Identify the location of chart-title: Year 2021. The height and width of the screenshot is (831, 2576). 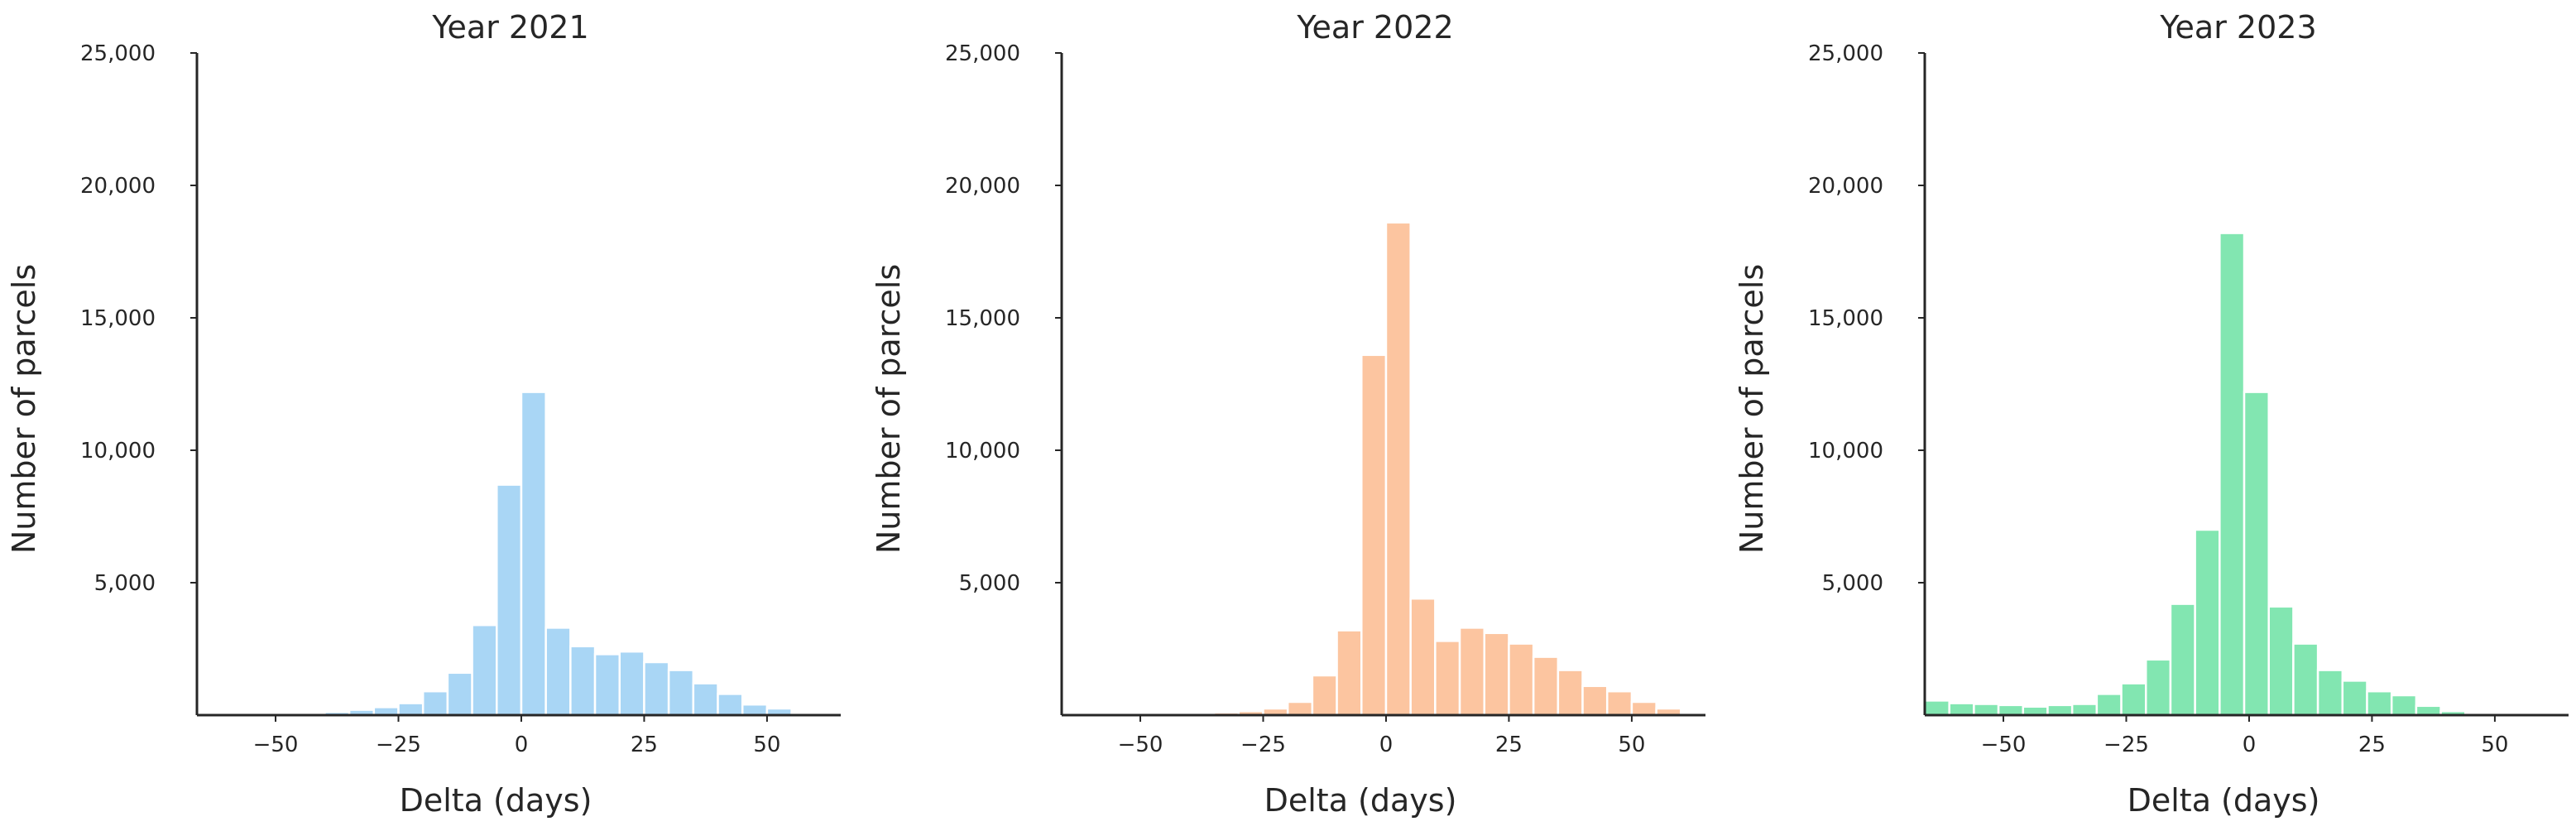
(510, 28).